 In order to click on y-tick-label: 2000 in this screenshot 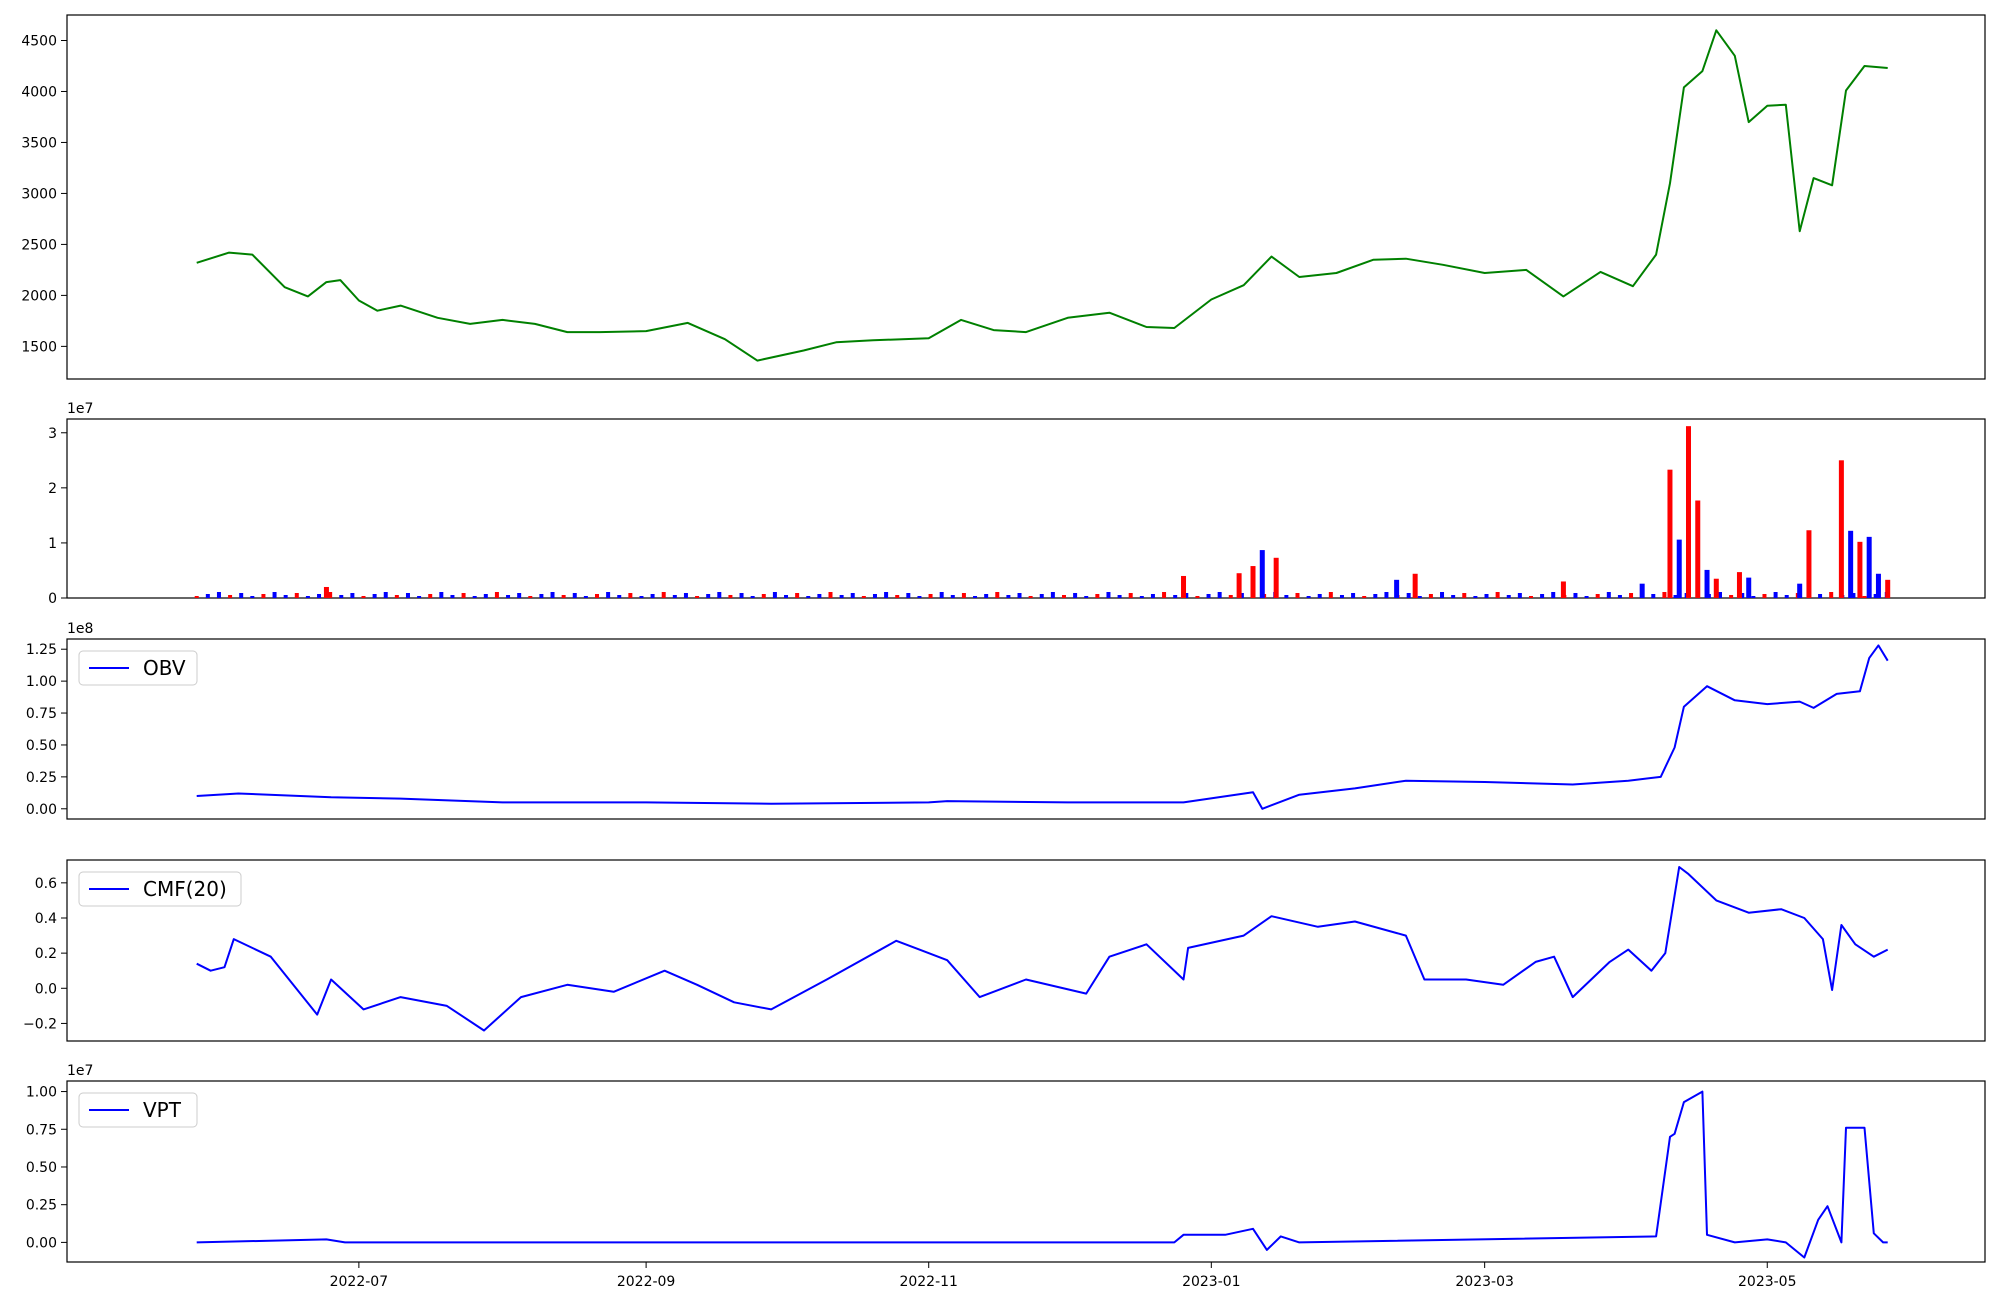, I will do `click(39, 296)`.